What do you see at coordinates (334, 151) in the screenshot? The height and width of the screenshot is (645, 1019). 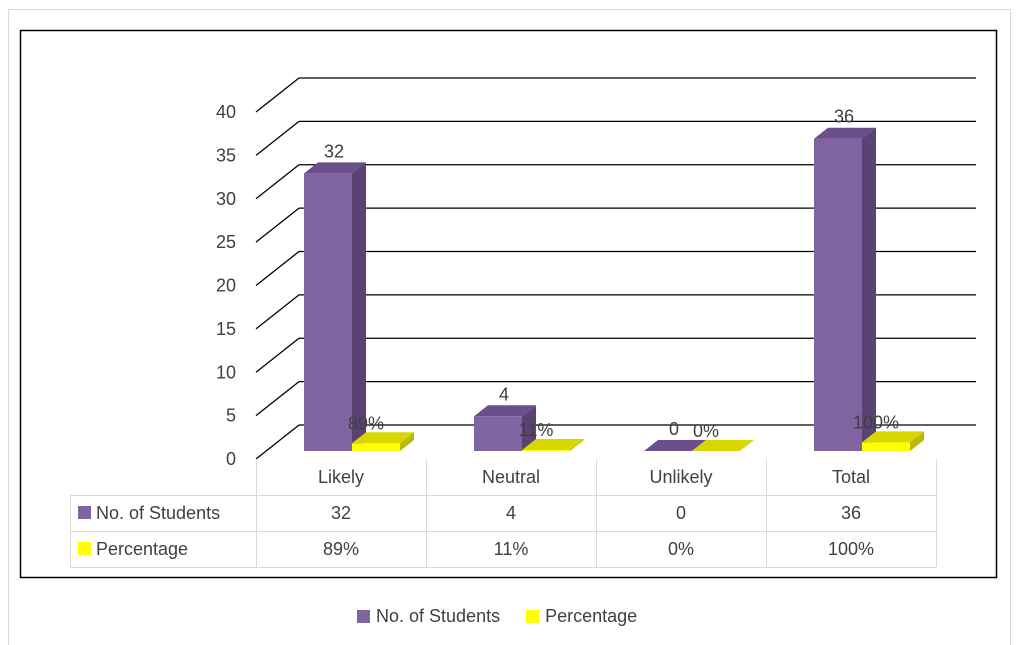 I see `data-label-students: 32` at bounding box center [334, 151].